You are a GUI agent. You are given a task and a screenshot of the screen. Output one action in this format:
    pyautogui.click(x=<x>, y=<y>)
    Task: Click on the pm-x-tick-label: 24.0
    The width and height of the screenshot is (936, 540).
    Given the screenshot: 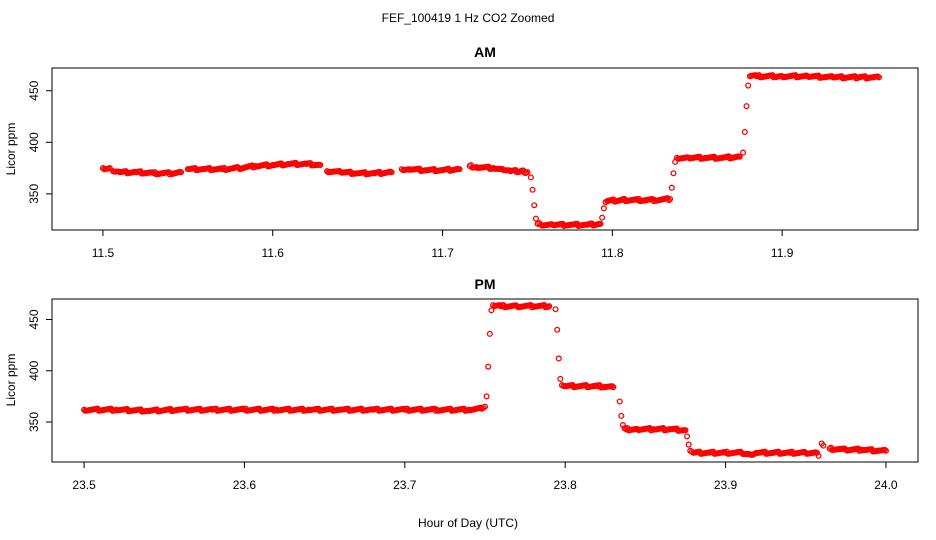 What is the action you would take?
    pyautogui.click(x=886, y=485)
    